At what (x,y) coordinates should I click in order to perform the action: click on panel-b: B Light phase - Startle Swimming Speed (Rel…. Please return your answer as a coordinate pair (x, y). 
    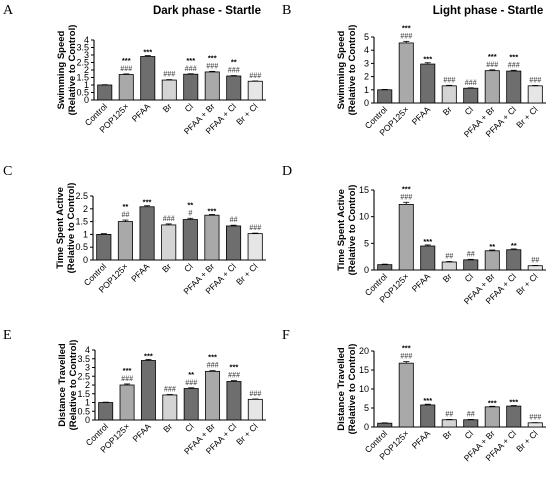
    Looking at the image, I should click on (414, 71).